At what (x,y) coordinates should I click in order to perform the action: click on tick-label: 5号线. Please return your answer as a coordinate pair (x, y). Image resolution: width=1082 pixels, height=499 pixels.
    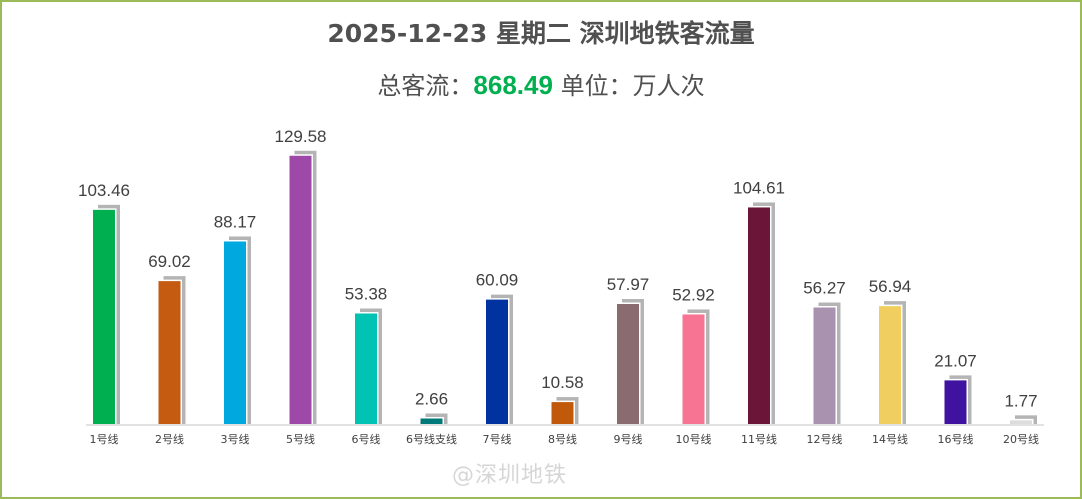
    Looking at the image, I should click on (300, 439).